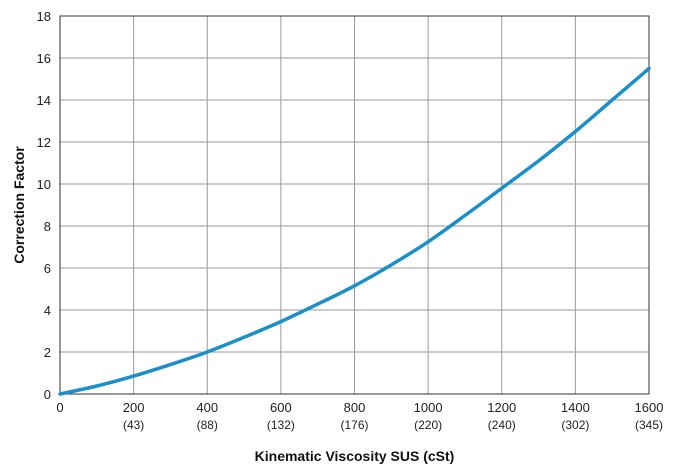 Image resolution: width=674 pixels, height=470 pixels. What do you see at coordinates (44, 184) in the screenshot?
I see `y-tick-label: 10` at bounding box center [44, 184].